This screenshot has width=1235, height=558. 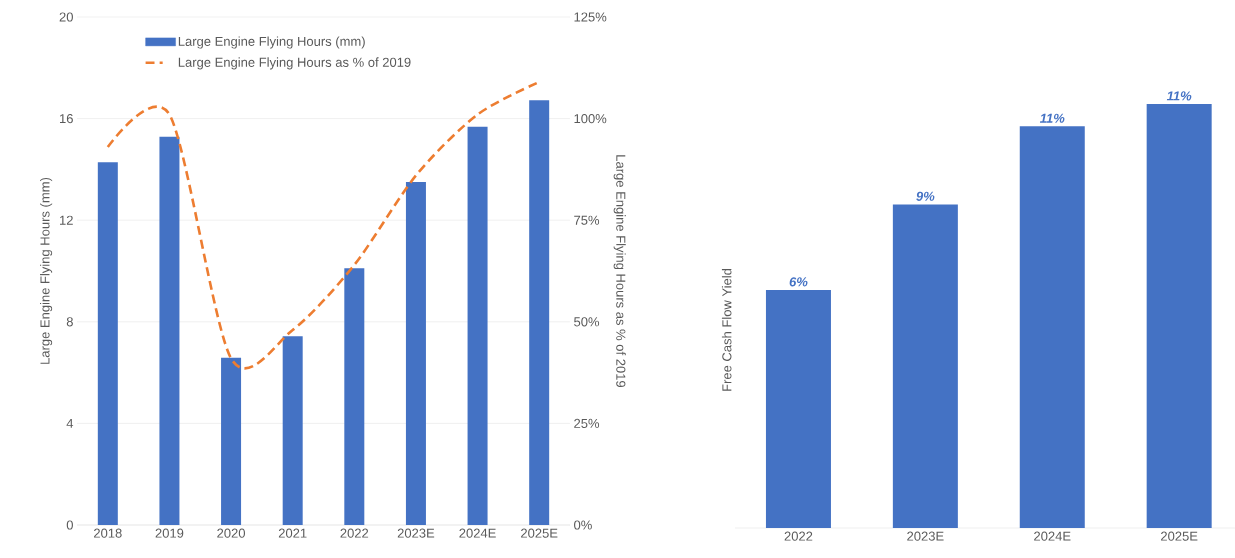 I want to click on y2-tick-label: 100%, so click(x=590, y=118).